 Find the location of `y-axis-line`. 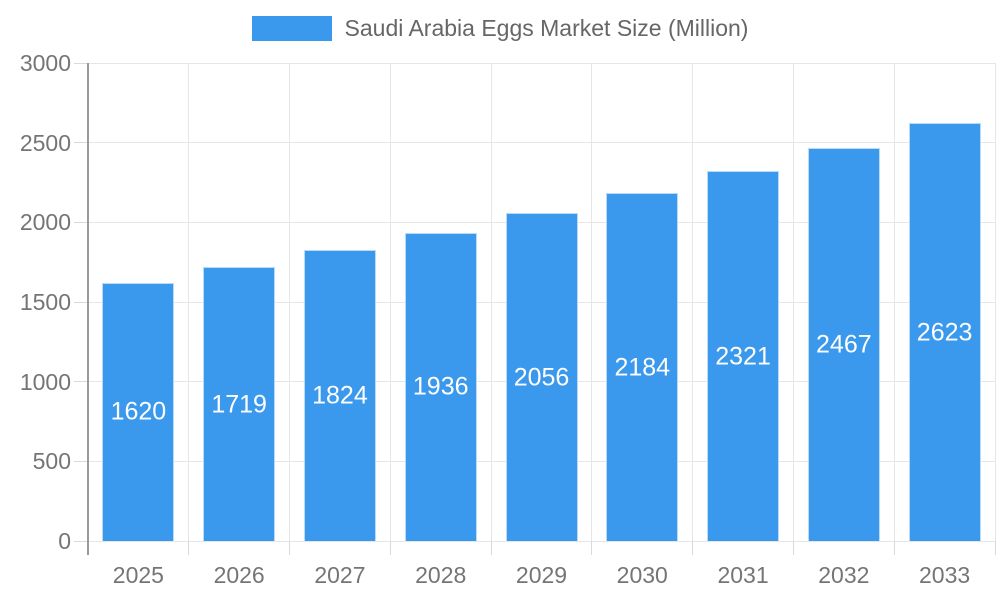

y-axis-line is located at coordinates (88, 309).